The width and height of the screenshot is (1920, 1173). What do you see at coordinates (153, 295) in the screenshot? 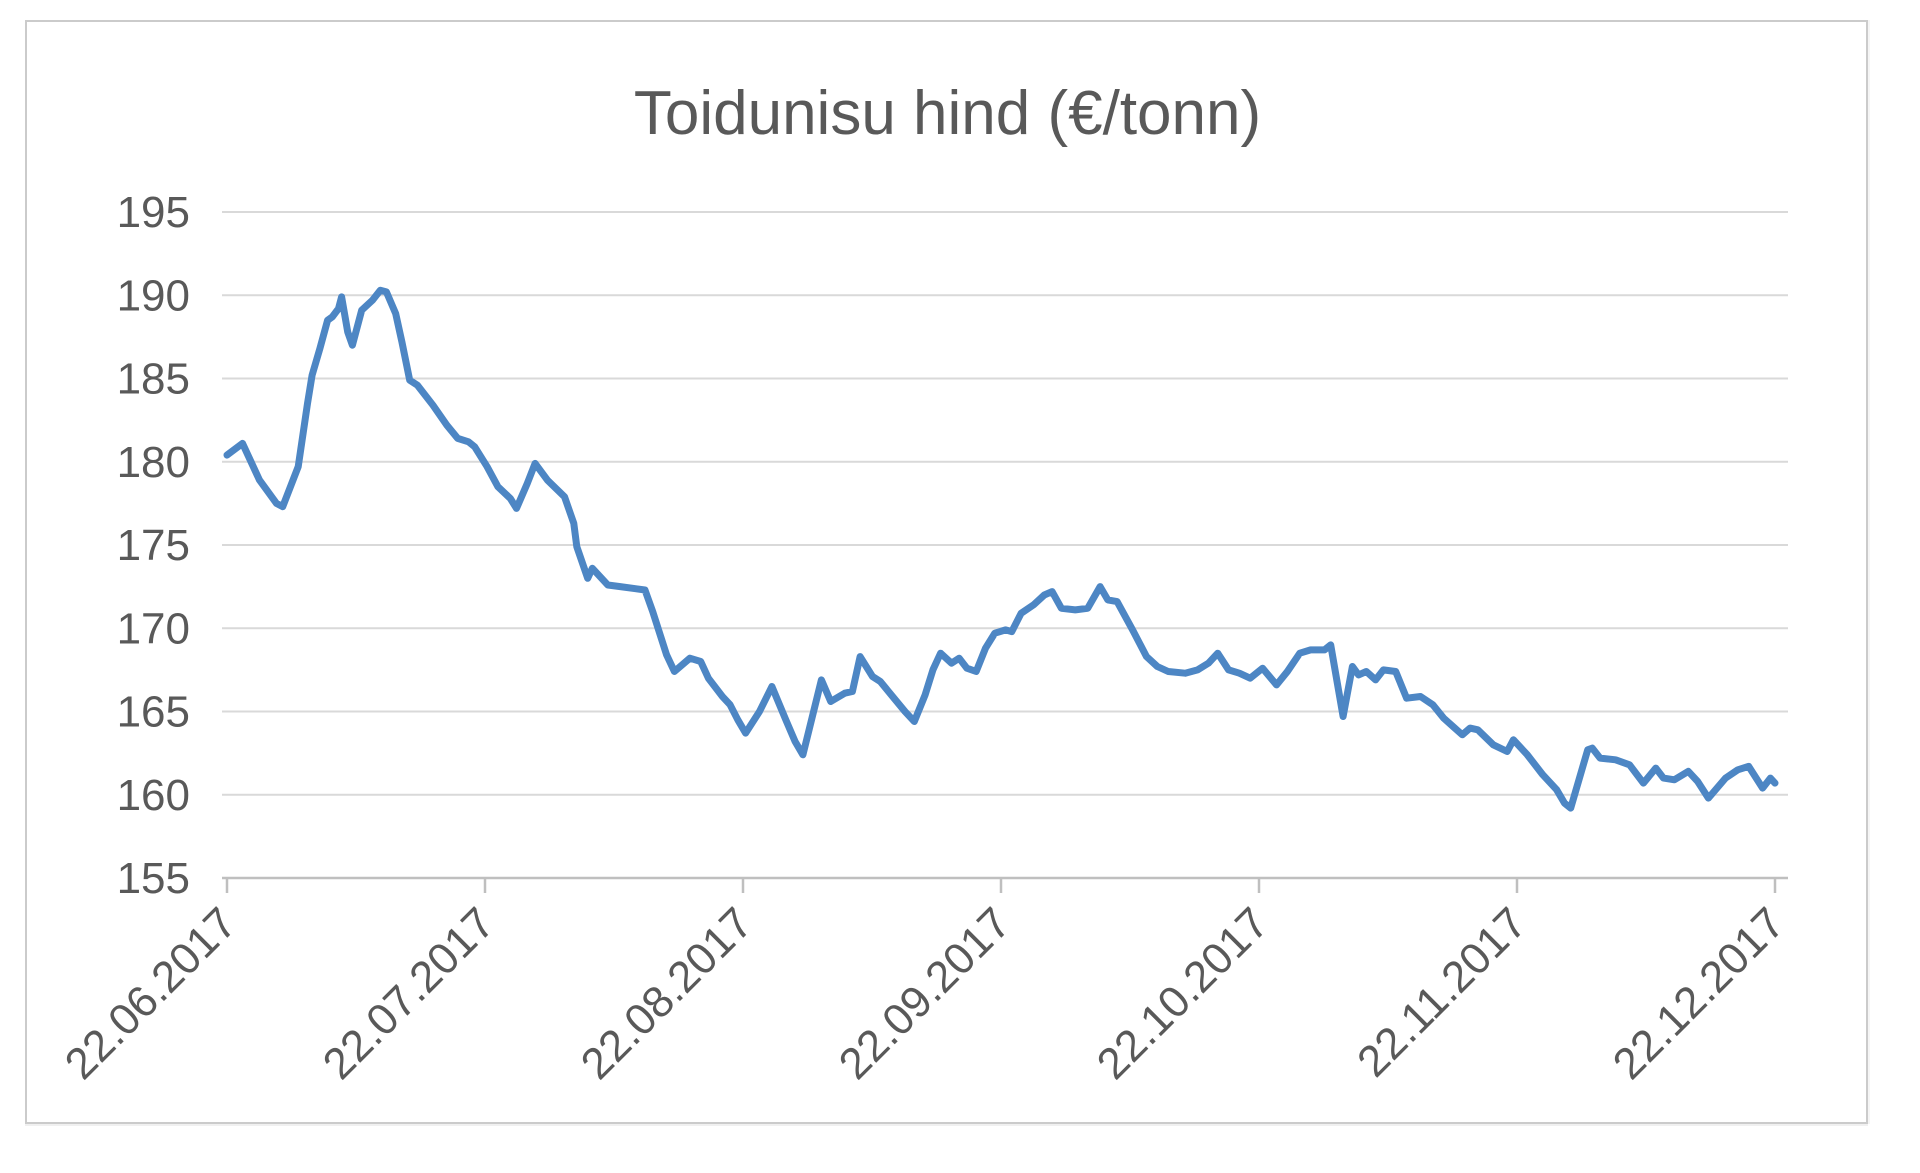
I see `y-tick-label: 190` at bounding box center [153, 295].